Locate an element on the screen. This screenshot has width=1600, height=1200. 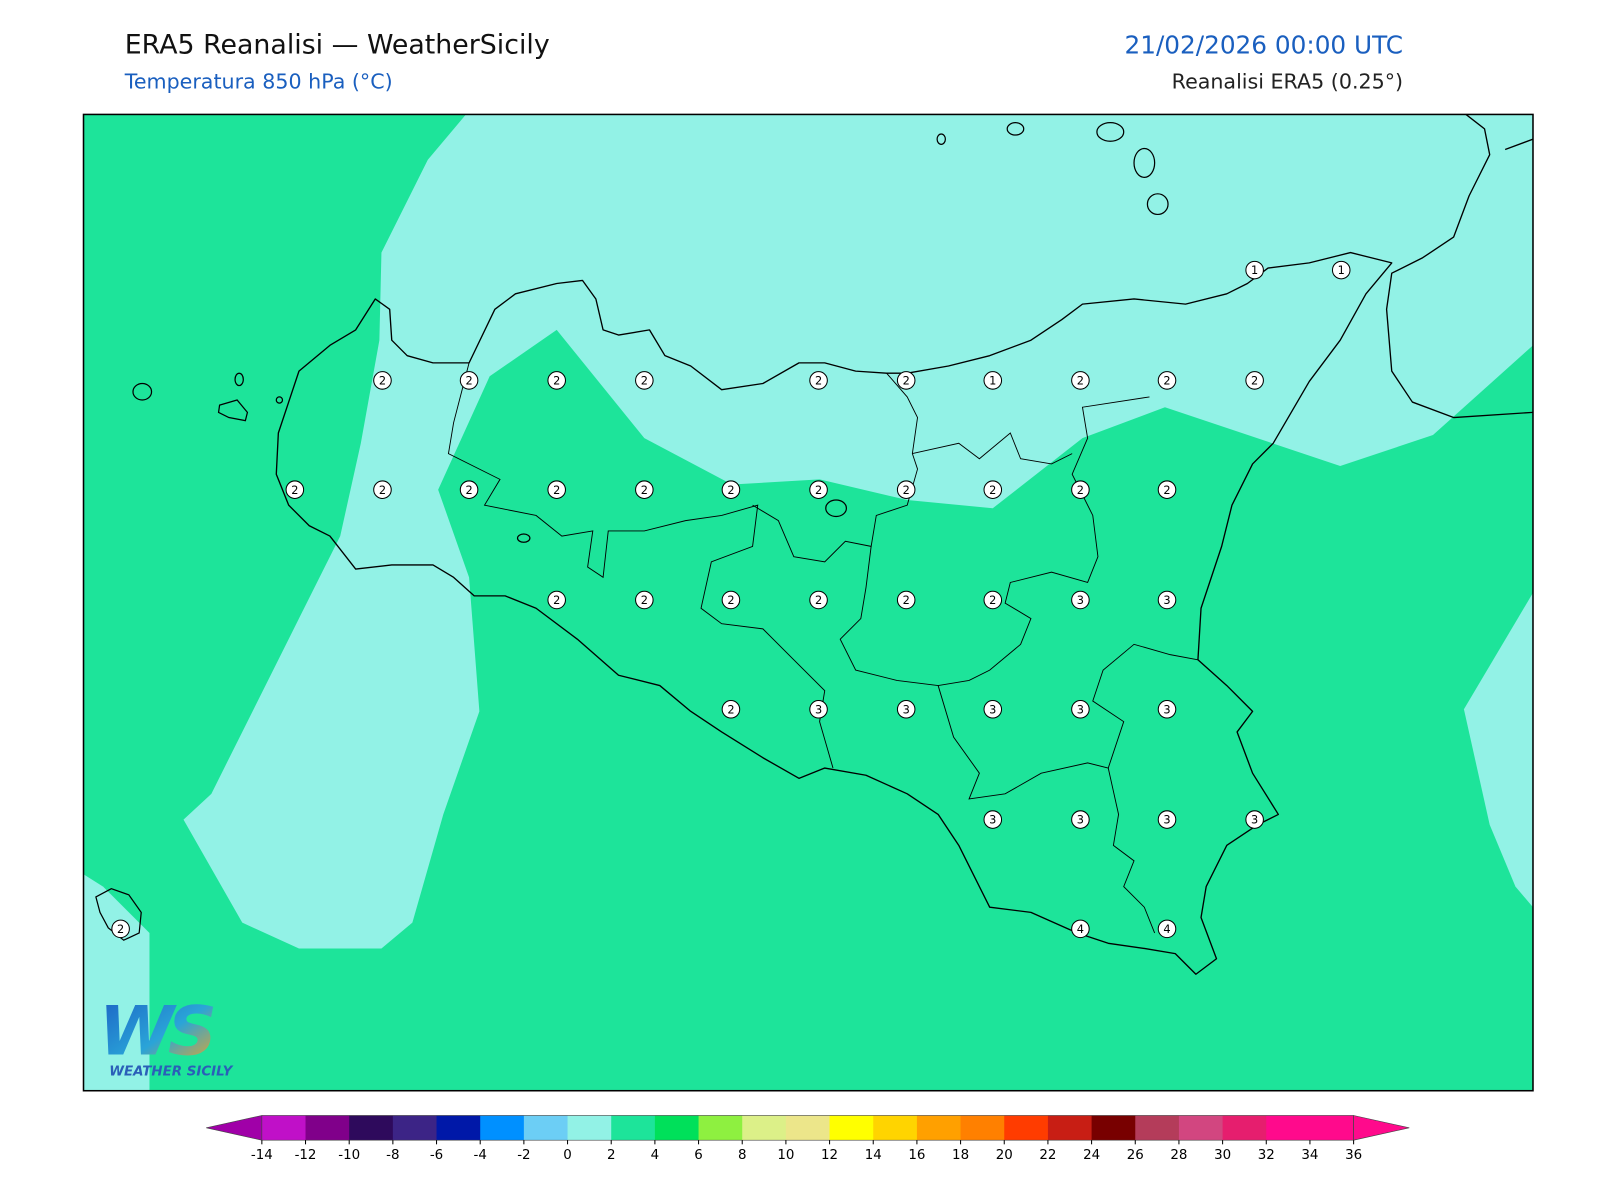
colorbar-tick-label: 26 is located at coordinates (1135, 1155).